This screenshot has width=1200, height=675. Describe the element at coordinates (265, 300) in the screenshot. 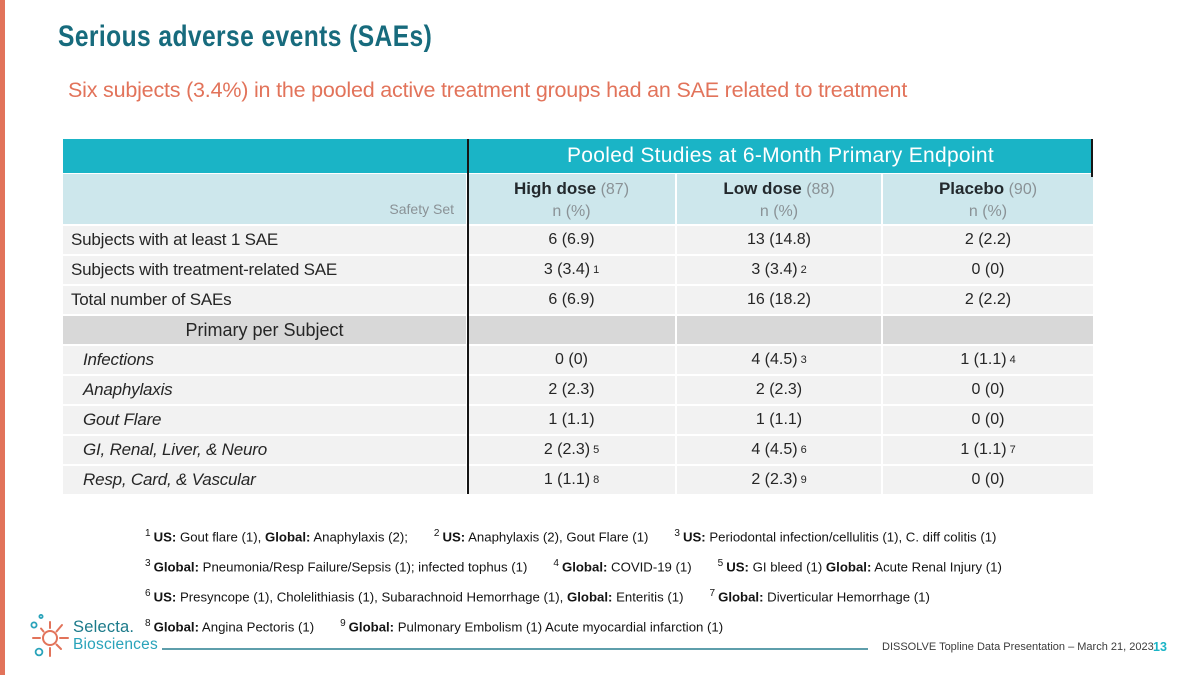

I see `row-label: Total number of SAEs` at that location.